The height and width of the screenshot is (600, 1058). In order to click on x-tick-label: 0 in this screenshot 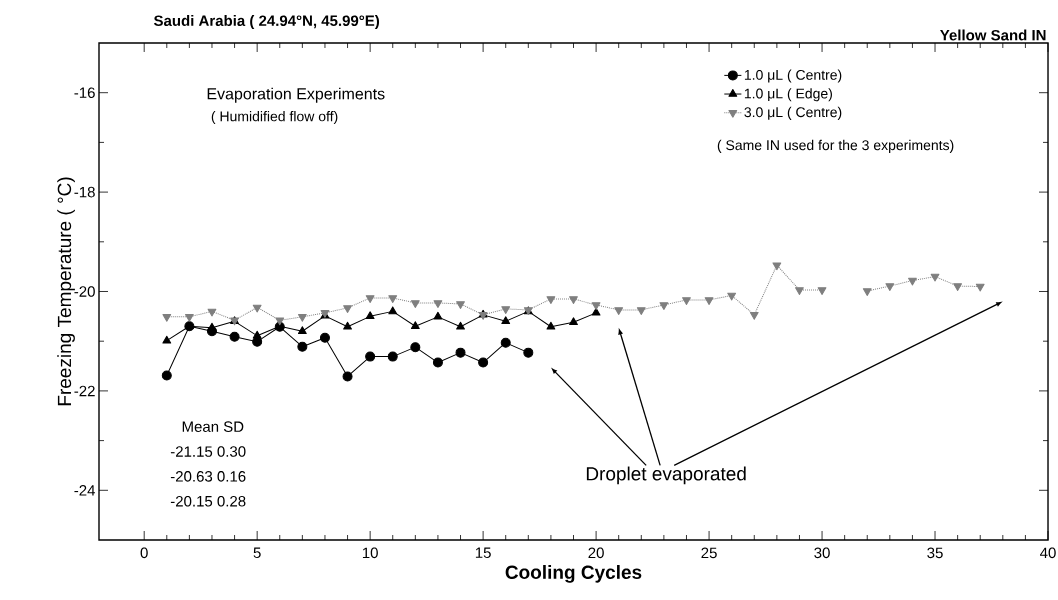, I will do `click(144, 553)`.